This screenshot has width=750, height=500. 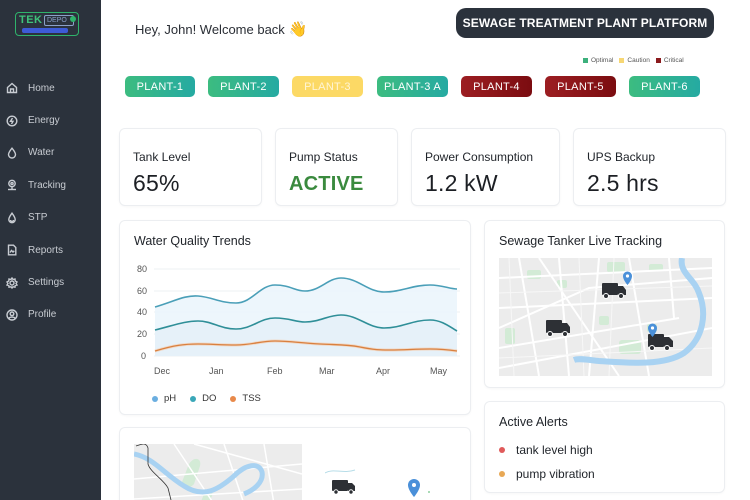 I want to click on gear-icon, so click(x=12, y=282).